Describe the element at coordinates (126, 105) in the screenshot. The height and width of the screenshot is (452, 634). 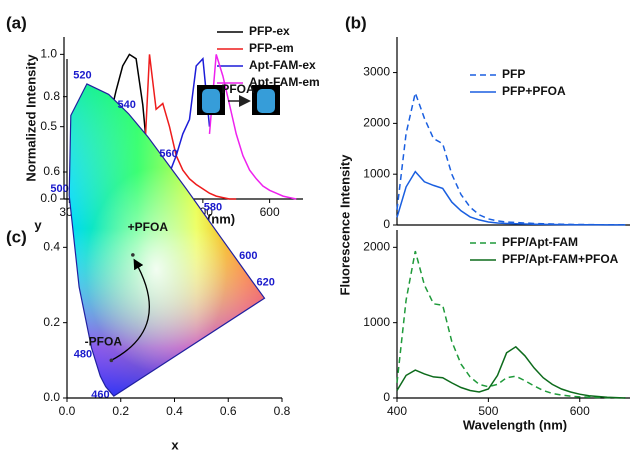
I see `wavelength-label: 540` at that location.